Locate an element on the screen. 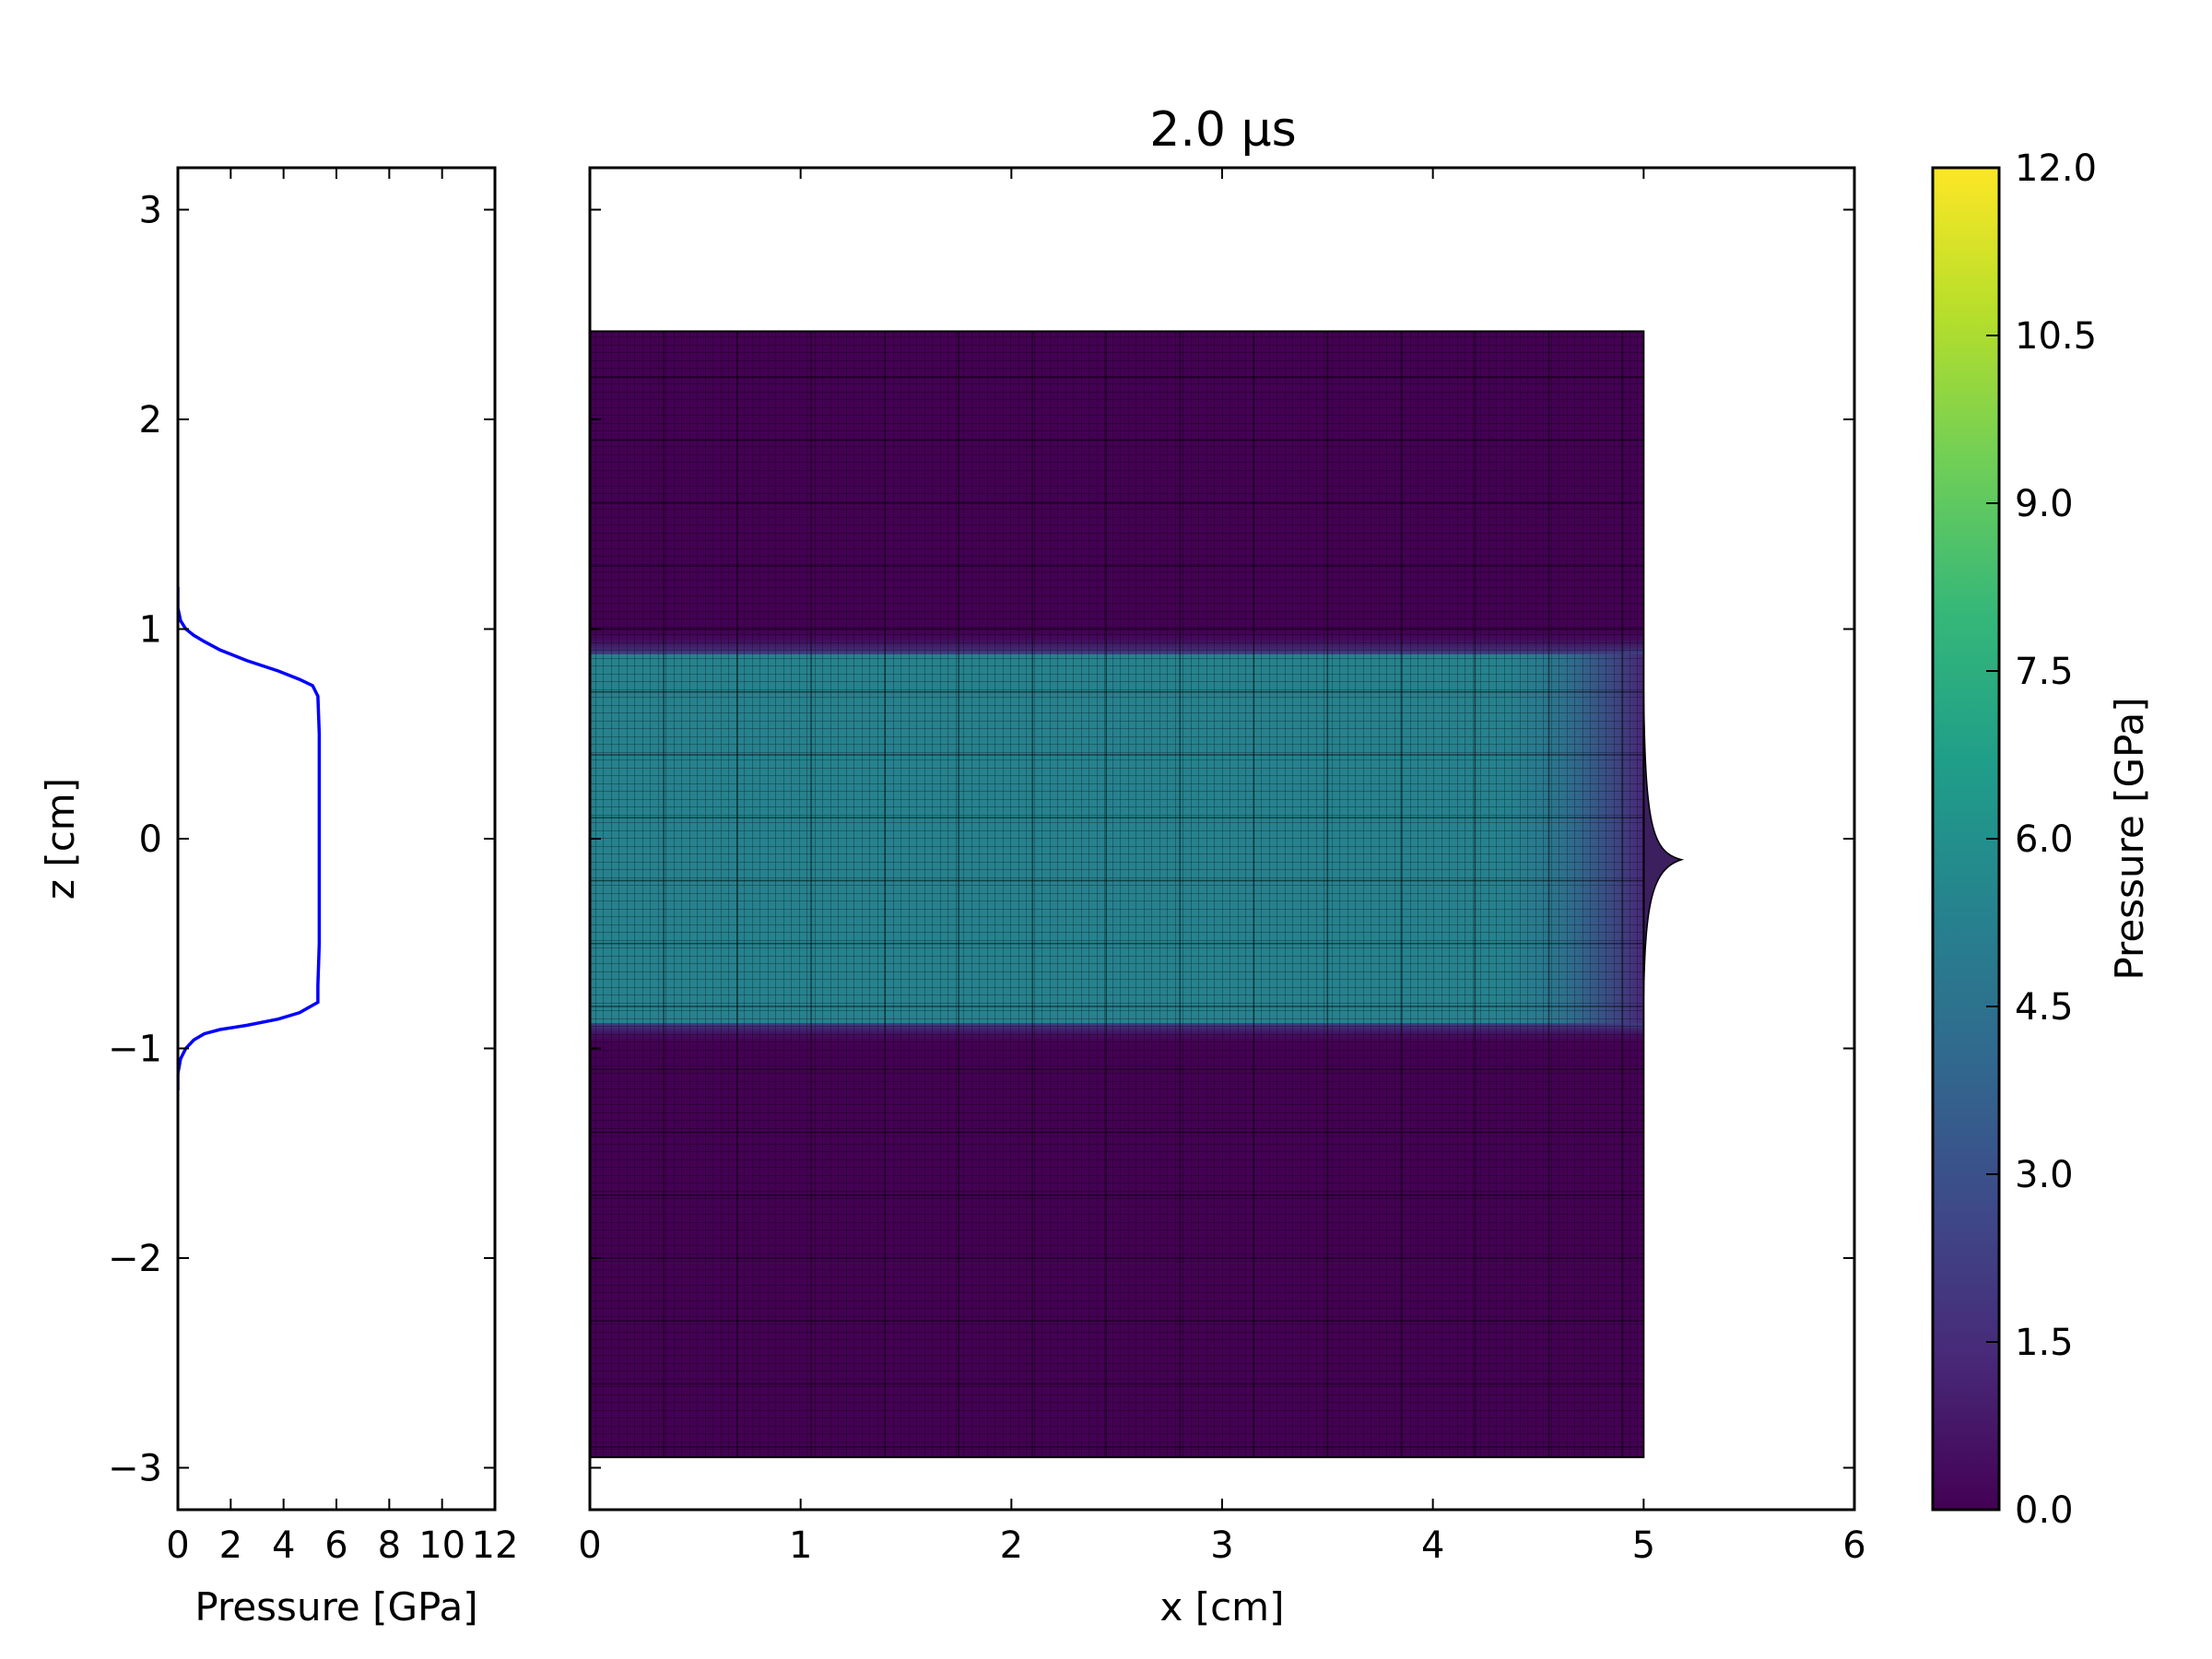 The height and width of the screenshot is (1659, 2212). pressure-profile-axes-frame is located at coordinates (336, 839).